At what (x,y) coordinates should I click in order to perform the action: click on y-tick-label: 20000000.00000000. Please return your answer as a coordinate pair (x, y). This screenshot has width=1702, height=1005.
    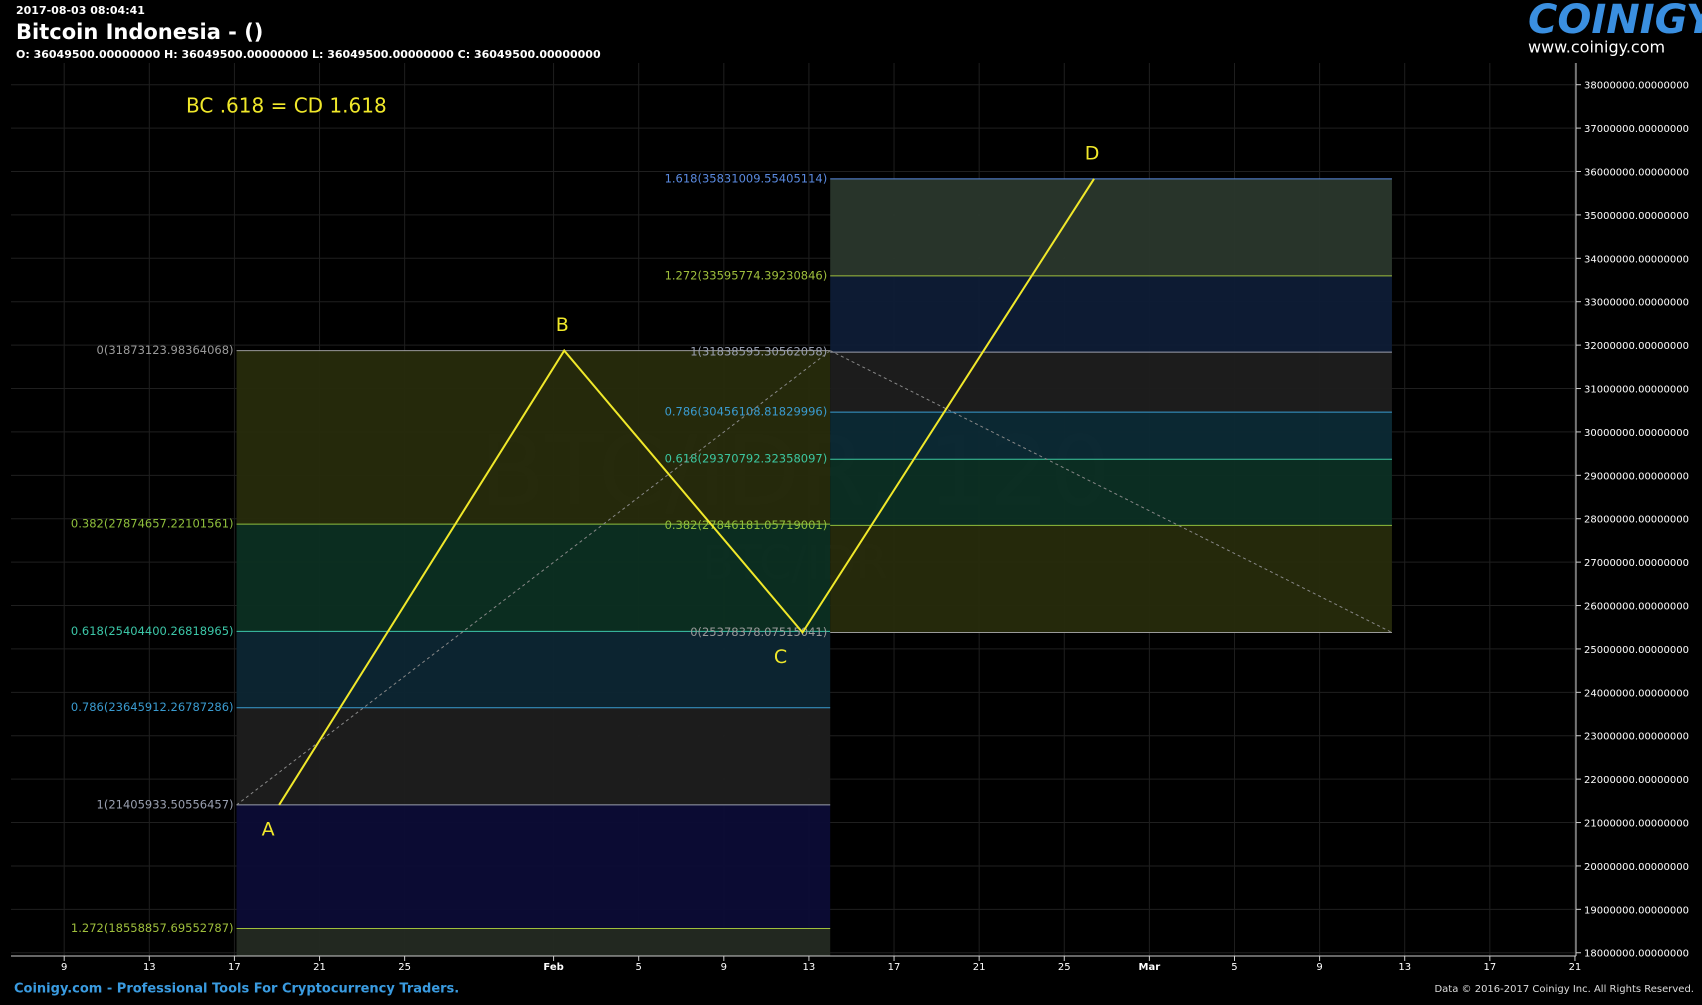
    Looking at the image, I should click on (1636, 867).